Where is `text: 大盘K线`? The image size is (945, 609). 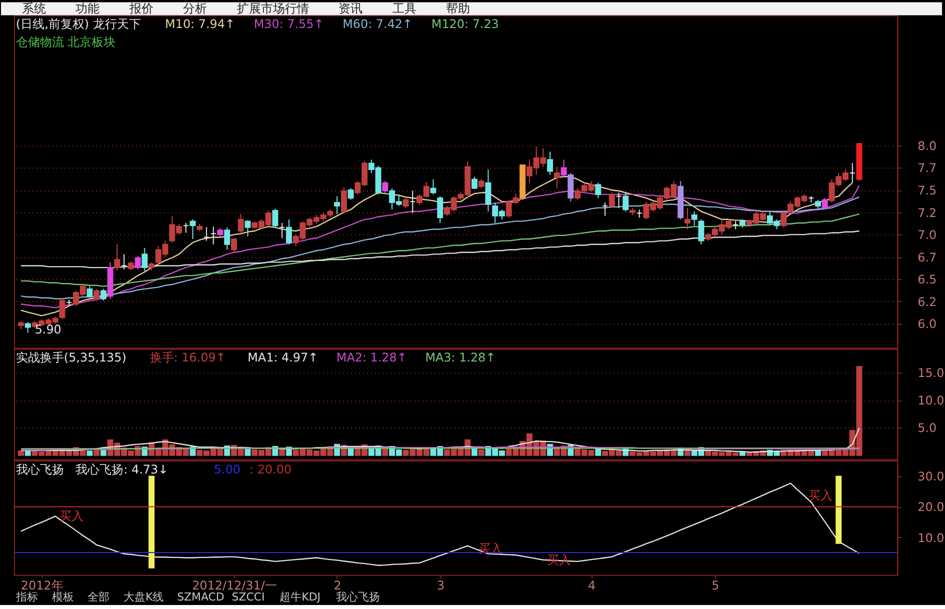
text: 大盘K线 is located at coordinates (143, 597).